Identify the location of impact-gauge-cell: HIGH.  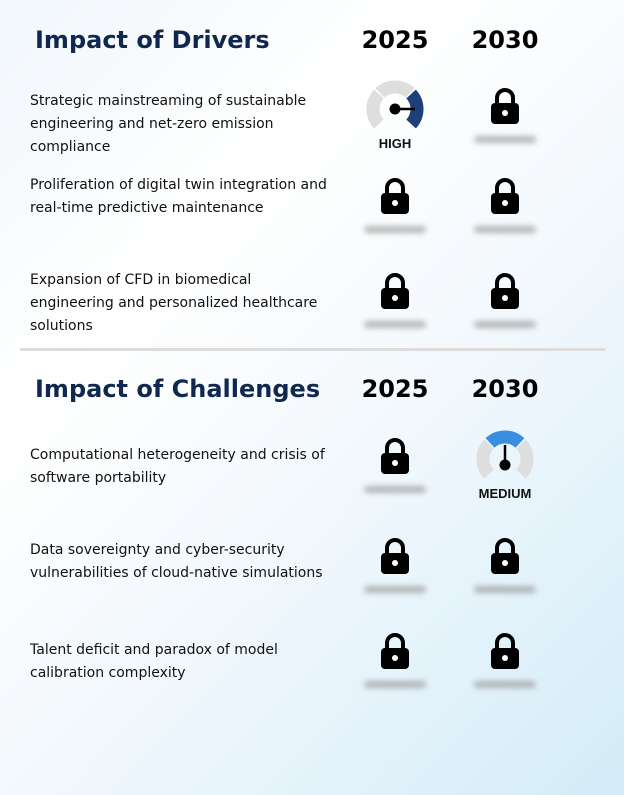
(395, 115).